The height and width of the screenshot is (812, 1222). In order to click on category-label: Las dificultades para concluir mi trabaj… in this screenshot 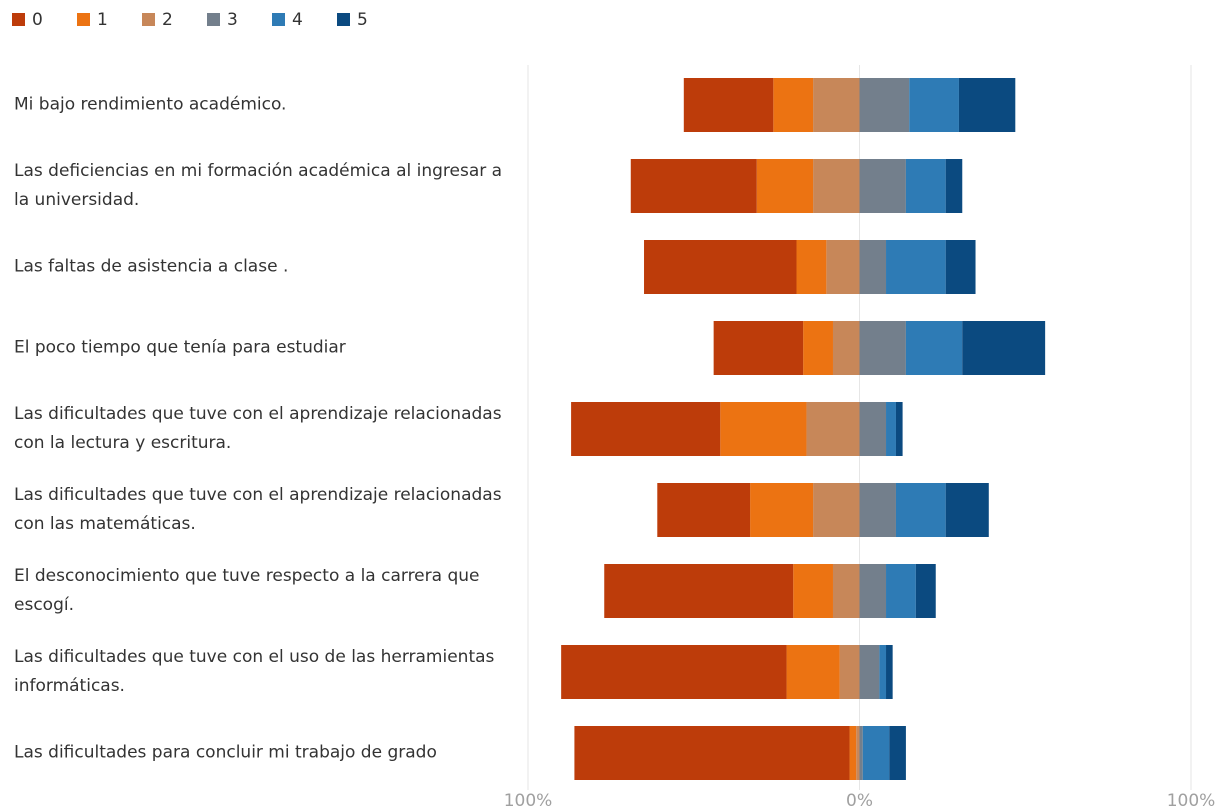, I will do `click(225, 752)`.